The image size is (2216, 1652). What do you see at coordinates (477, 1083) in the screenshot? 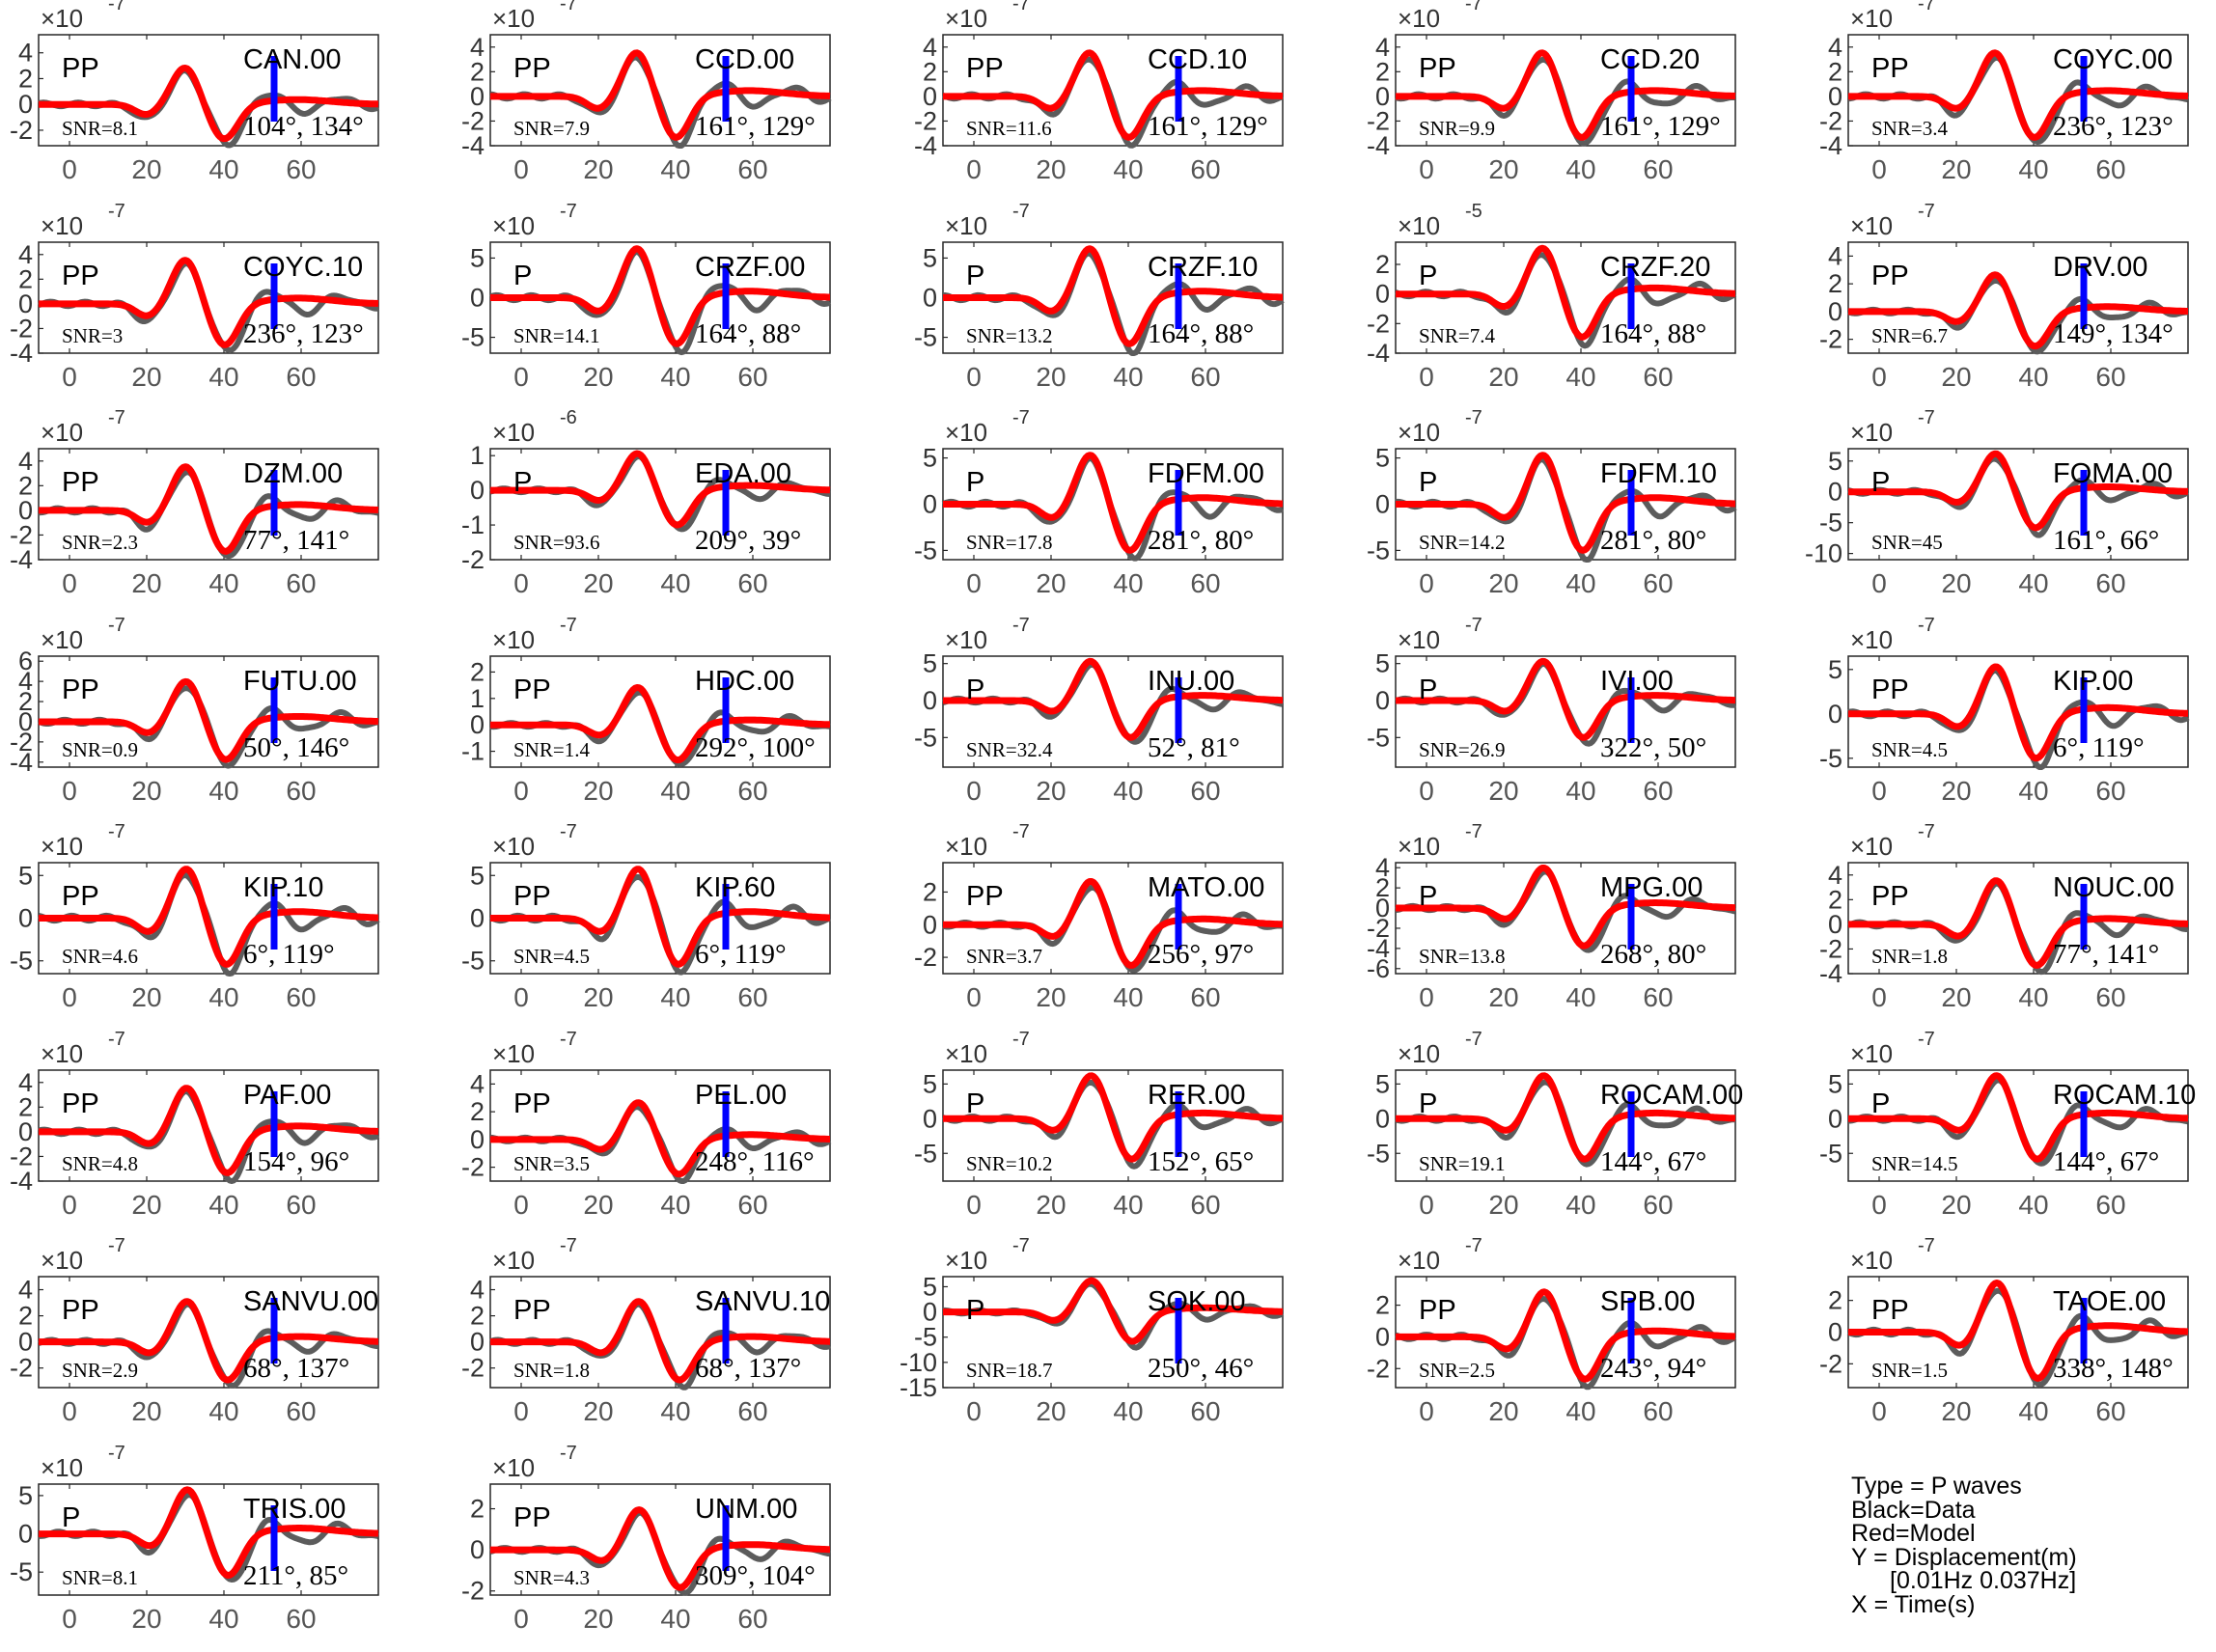
I see `y-tick-label: 4` at bounding box center [477, 1083].